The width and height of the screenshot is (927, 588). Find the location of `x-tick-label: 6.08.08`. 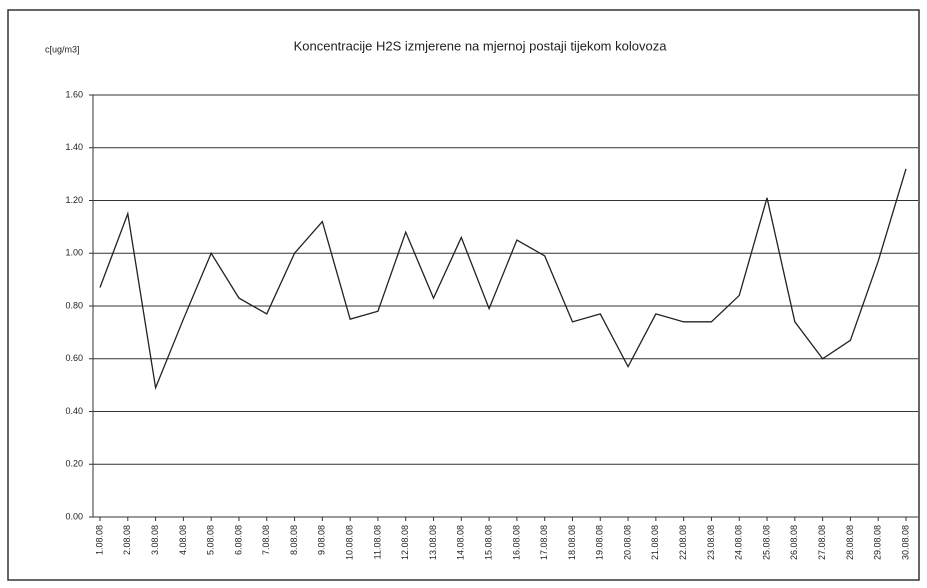

x-tick-label: 6.08.08 is located at coordinates (238, 540).